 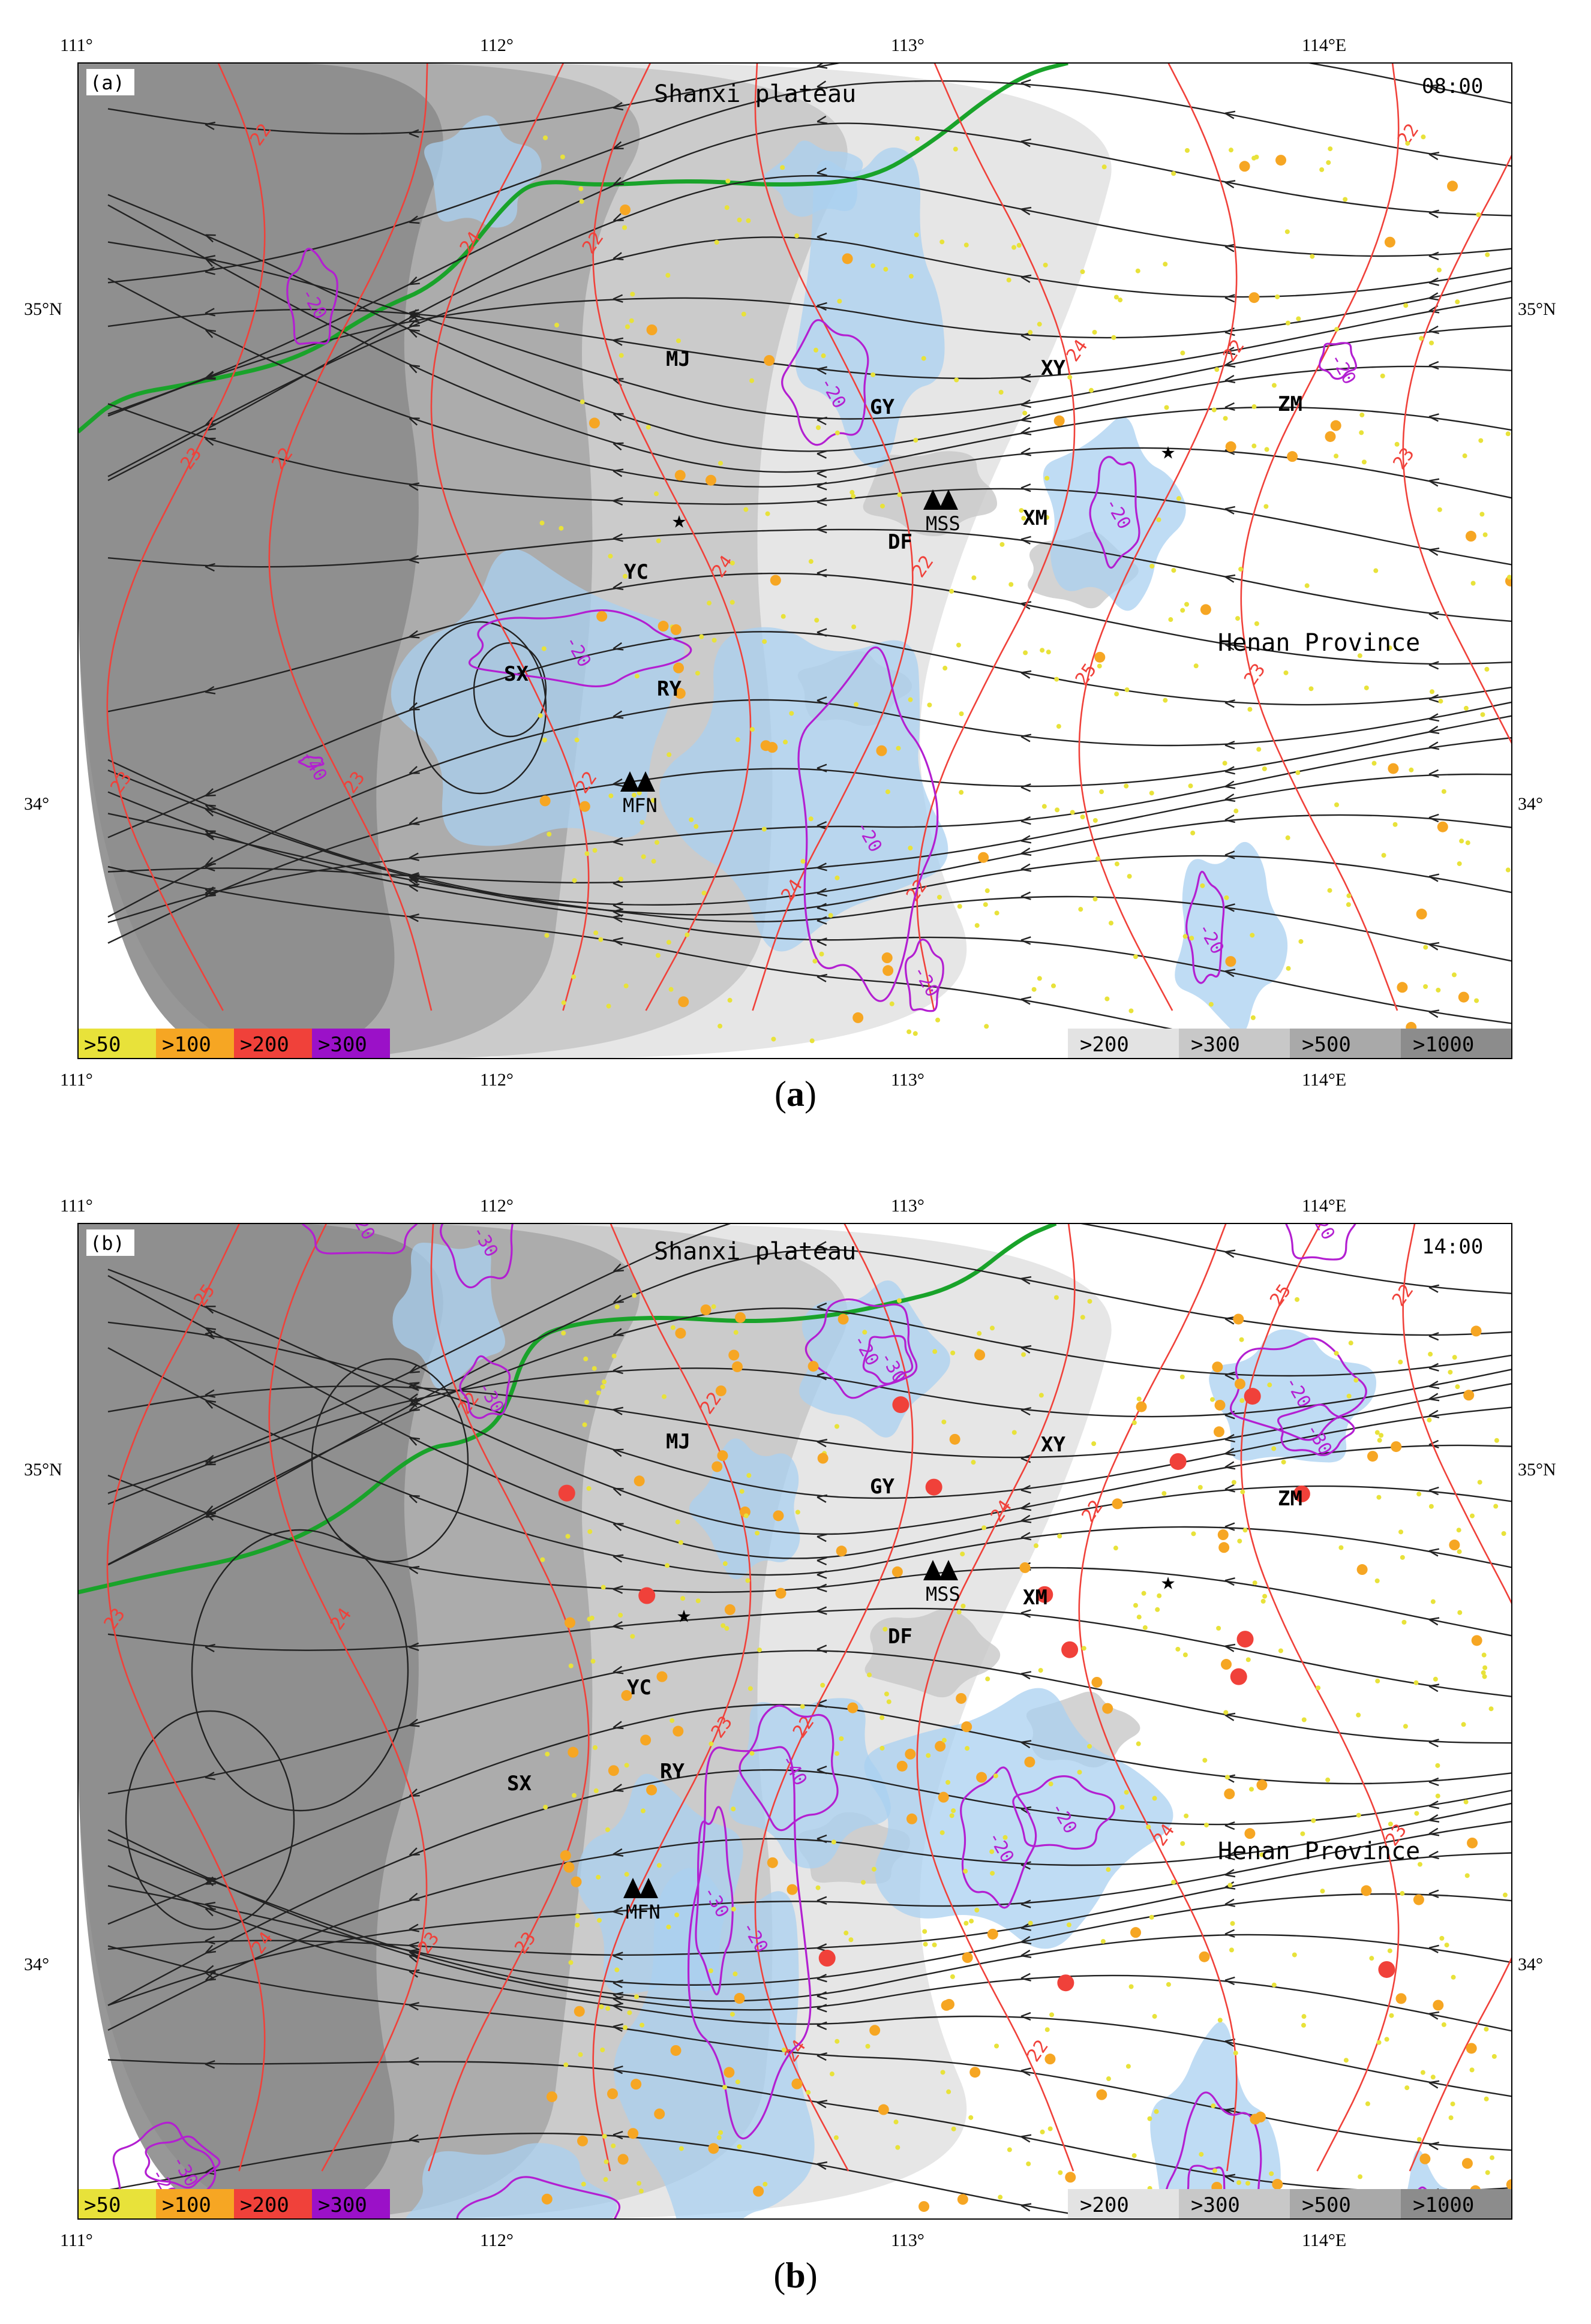 I want to click on panel-a-terrain-legend-swatch, so click(x=1123, y=1044).